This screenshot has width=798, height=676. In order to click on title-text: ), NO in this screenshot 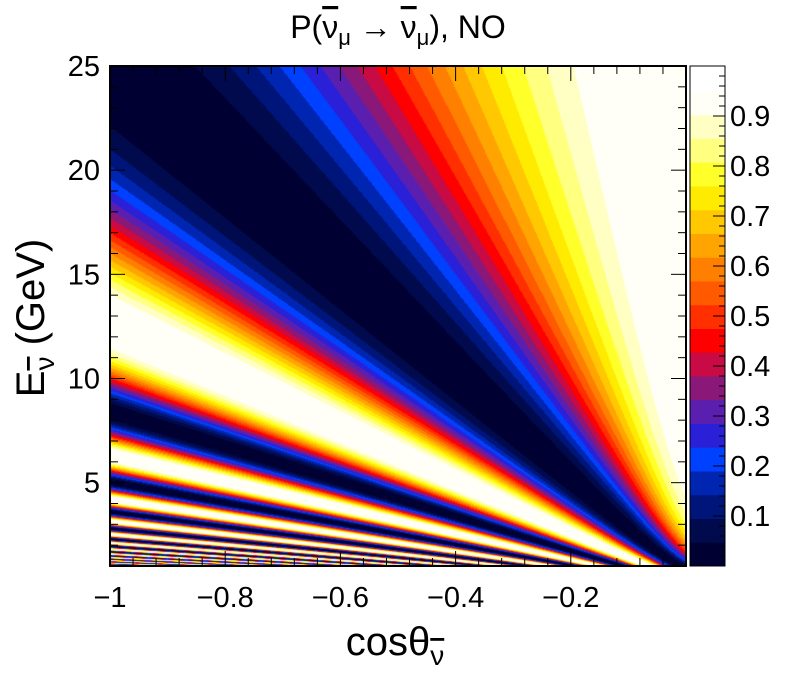, I will do `click(467, 27)`.